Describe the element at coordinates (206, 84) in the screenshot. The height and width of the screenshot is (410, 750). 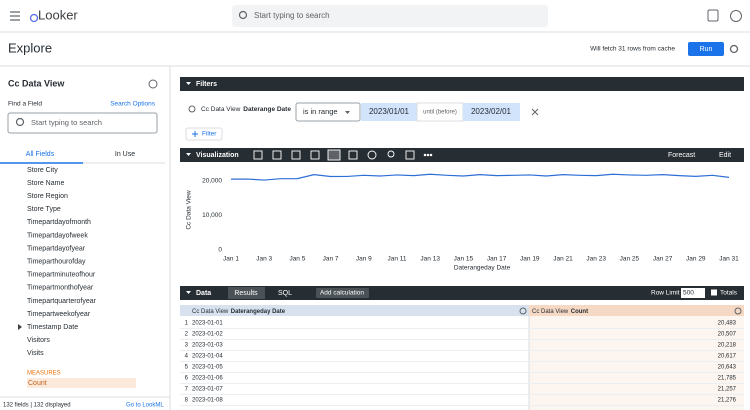
I see `section-title: Filters` at that location.